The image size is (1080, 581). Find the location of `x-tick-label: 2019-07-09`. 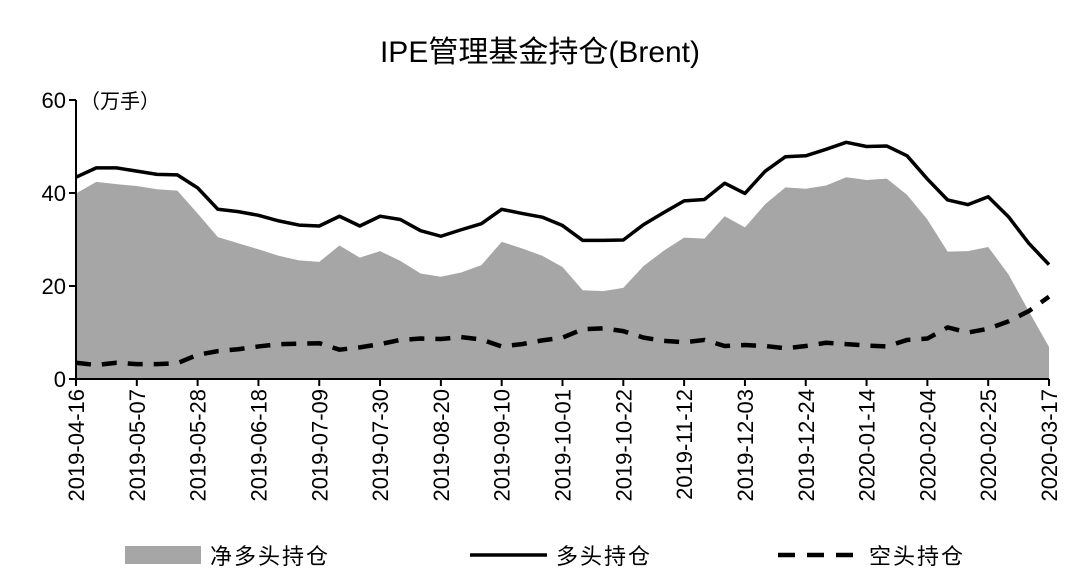

x-tick-label: 2019-07-09 is located at coordinates (319, 445).